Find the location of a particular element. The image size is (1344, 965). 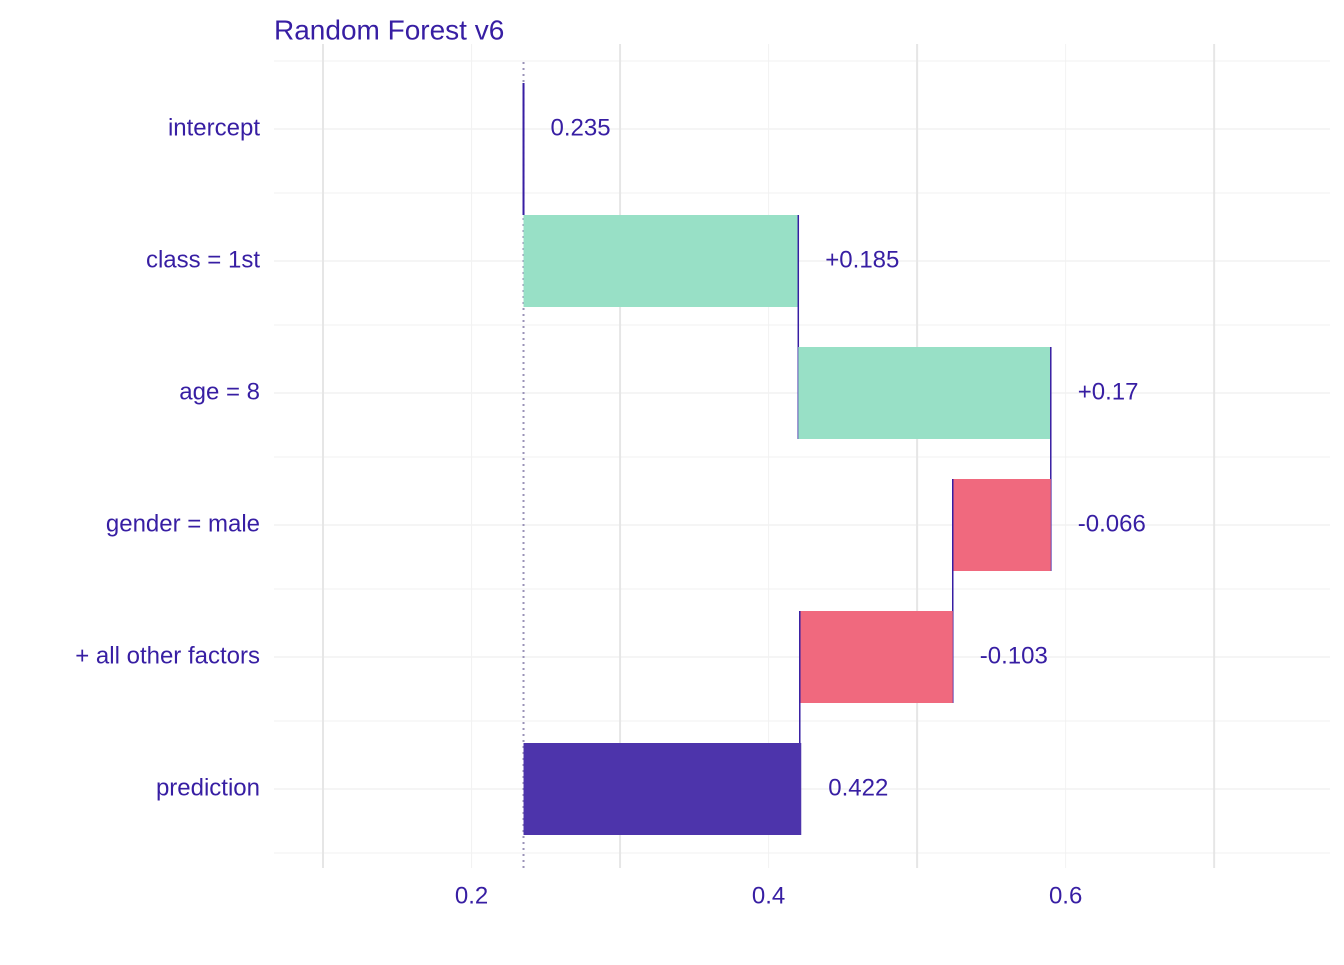

value-label: 0.235 is located at coordinates (581, 127).